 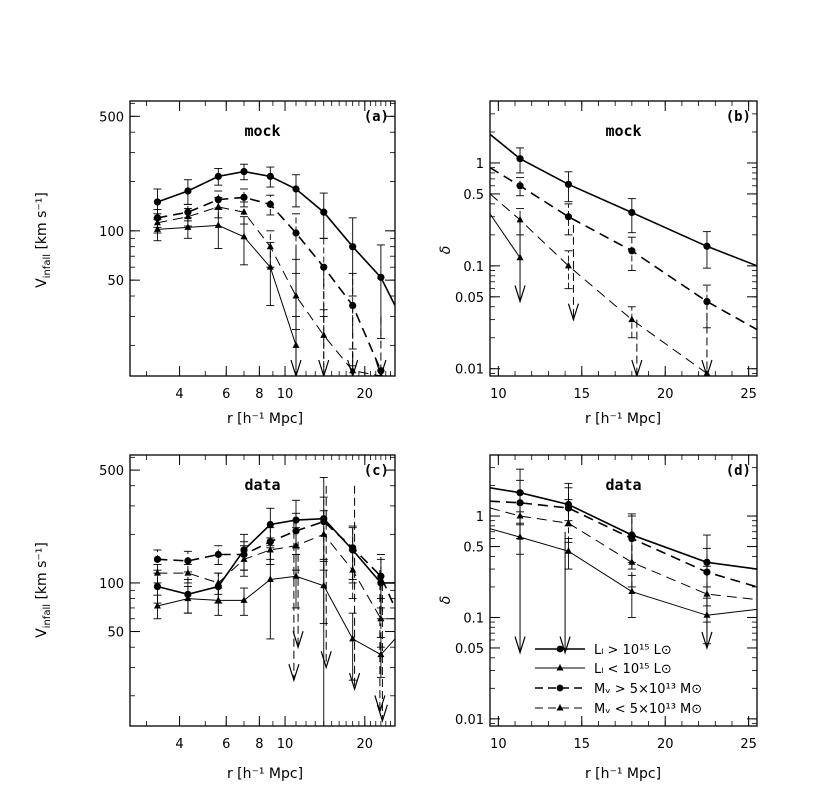 What do you see at coordinates (179, 394) in the screenshot?
I see `x-tick-label: 4` at bounding box center [179, 394].